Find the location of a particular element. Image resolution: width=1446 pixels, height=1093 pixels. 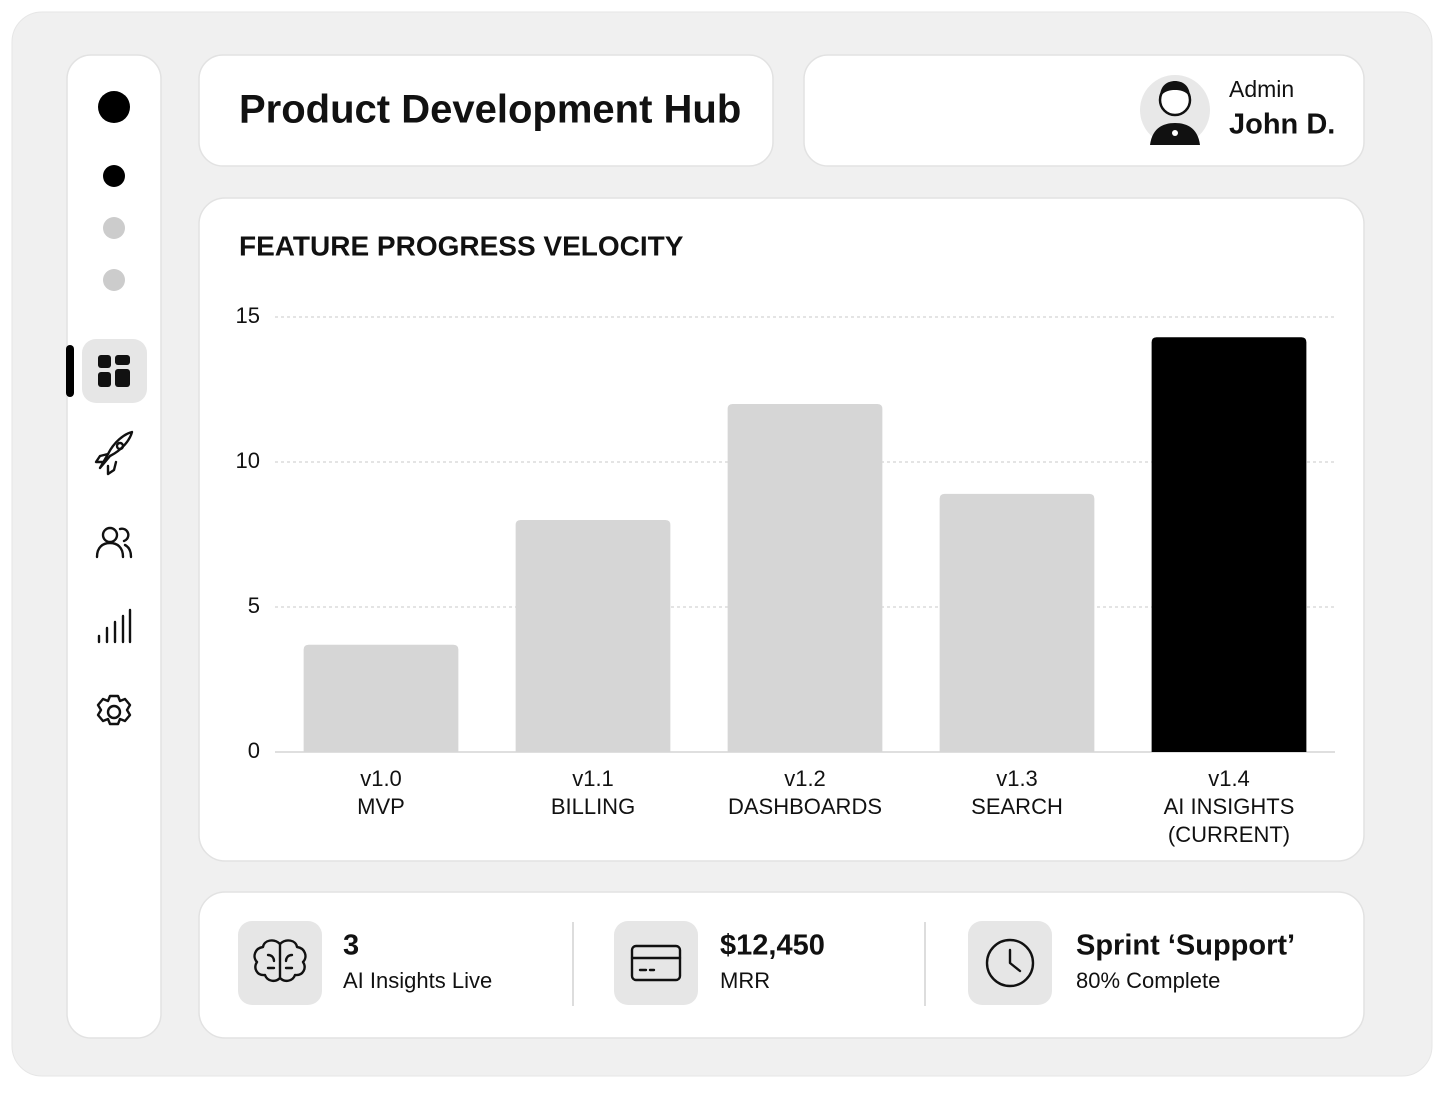

stats-card is located at coordinates (781, 965).